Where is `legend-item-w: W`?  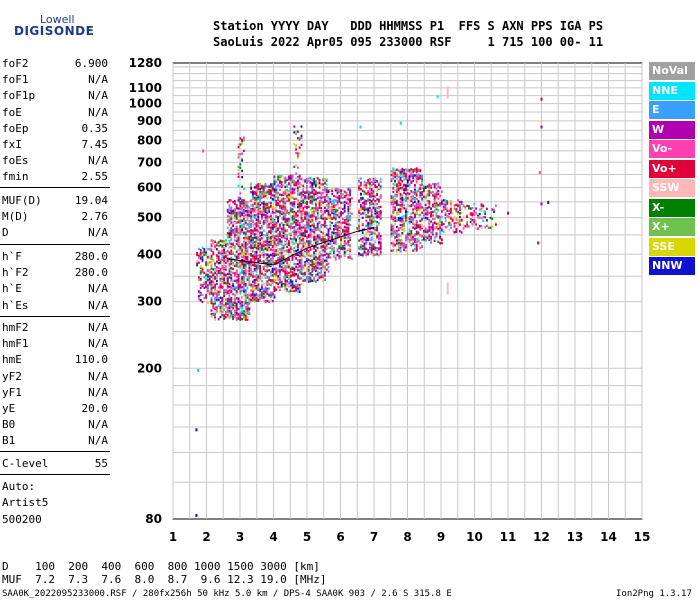
legend-item-w: W is located at coordinates (672, 129).